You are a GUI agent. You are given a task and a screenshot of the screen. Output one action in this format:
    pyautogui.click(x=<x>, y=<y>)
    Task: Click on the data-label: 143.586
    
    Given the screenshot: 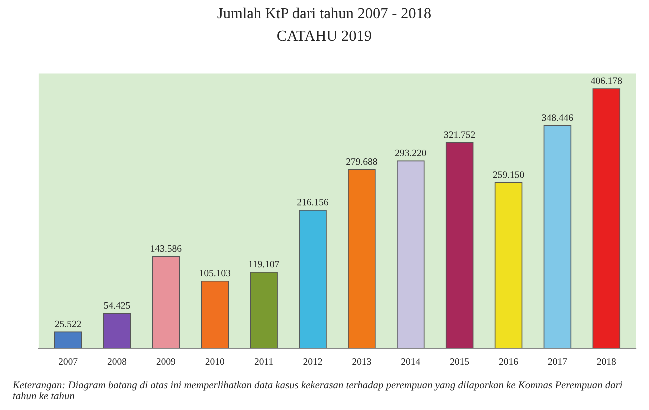 What is the action you would take?
    pyautogui.click(x=166, y=248)
    